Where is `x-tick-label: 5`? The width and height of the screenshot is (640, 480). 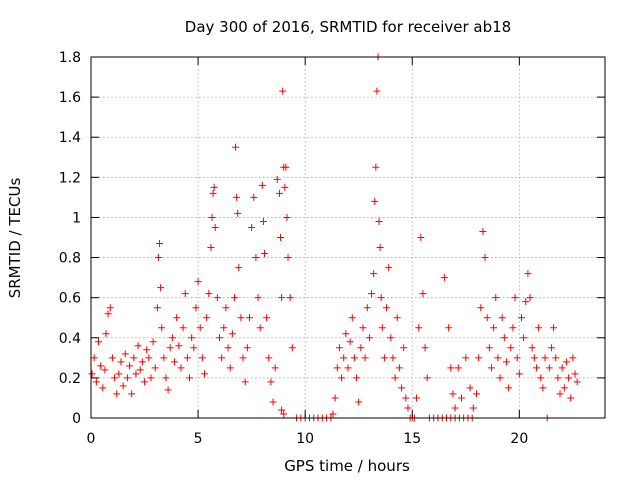 x-tick-label: 5 is located at coordinates (198, 439).